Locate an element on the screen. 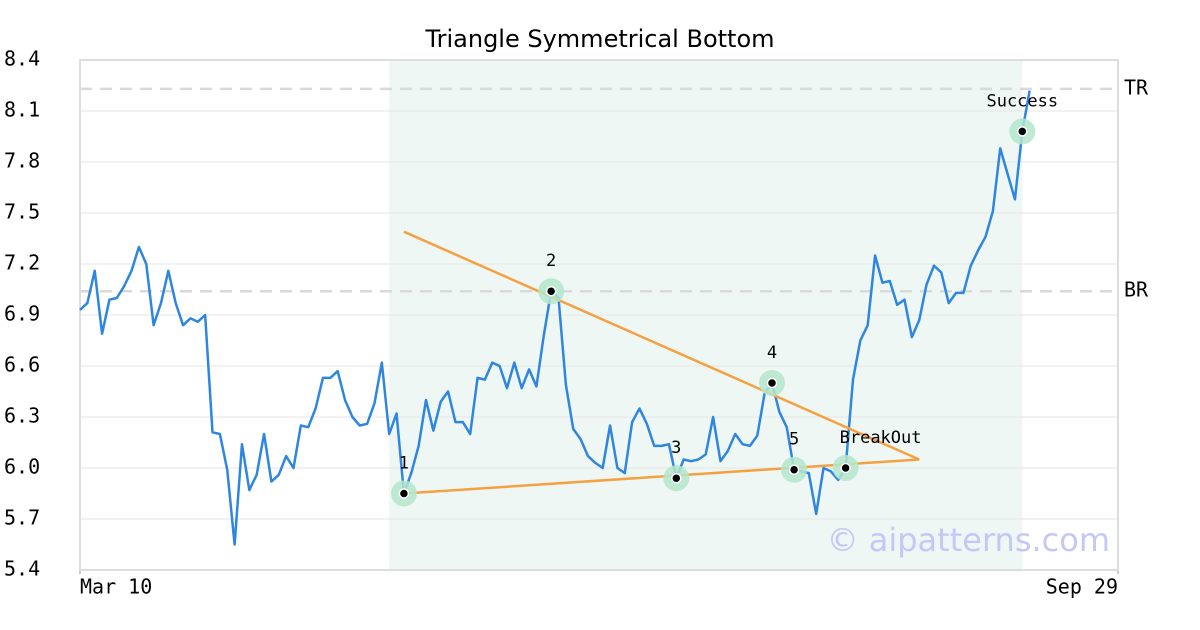 This screenshot has height=630, width=1200. pattern-label: Success is located at coordinates (1022, 101).